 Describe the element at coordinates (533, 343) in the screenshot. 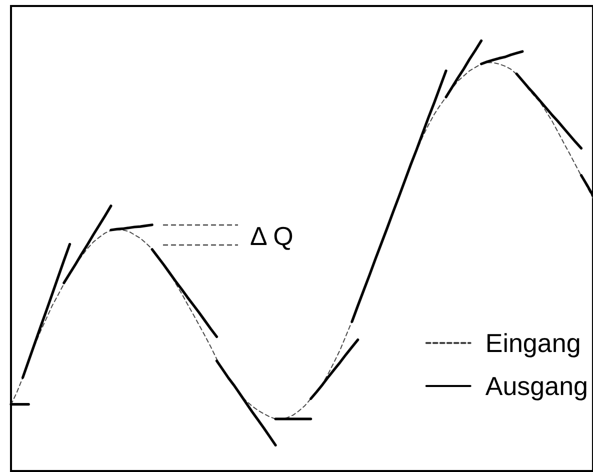

I see `legend-label: Eingang` at that location.